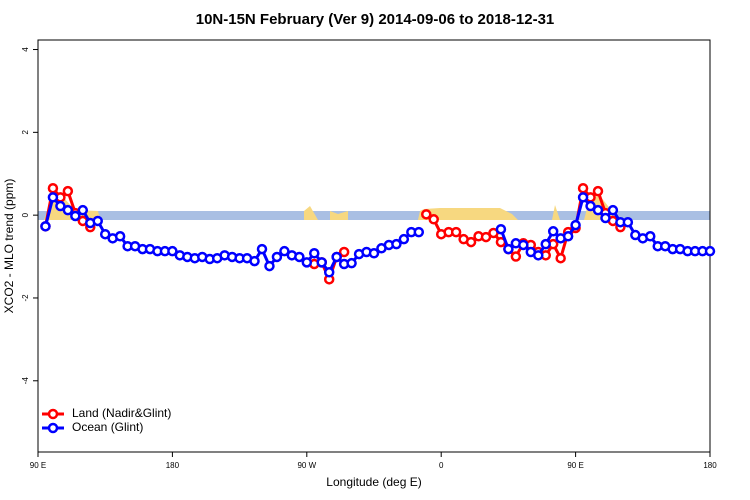 This screenshot has width=750, height=500. I want to click on x-tick-label: 90 W, so click(306, 465).